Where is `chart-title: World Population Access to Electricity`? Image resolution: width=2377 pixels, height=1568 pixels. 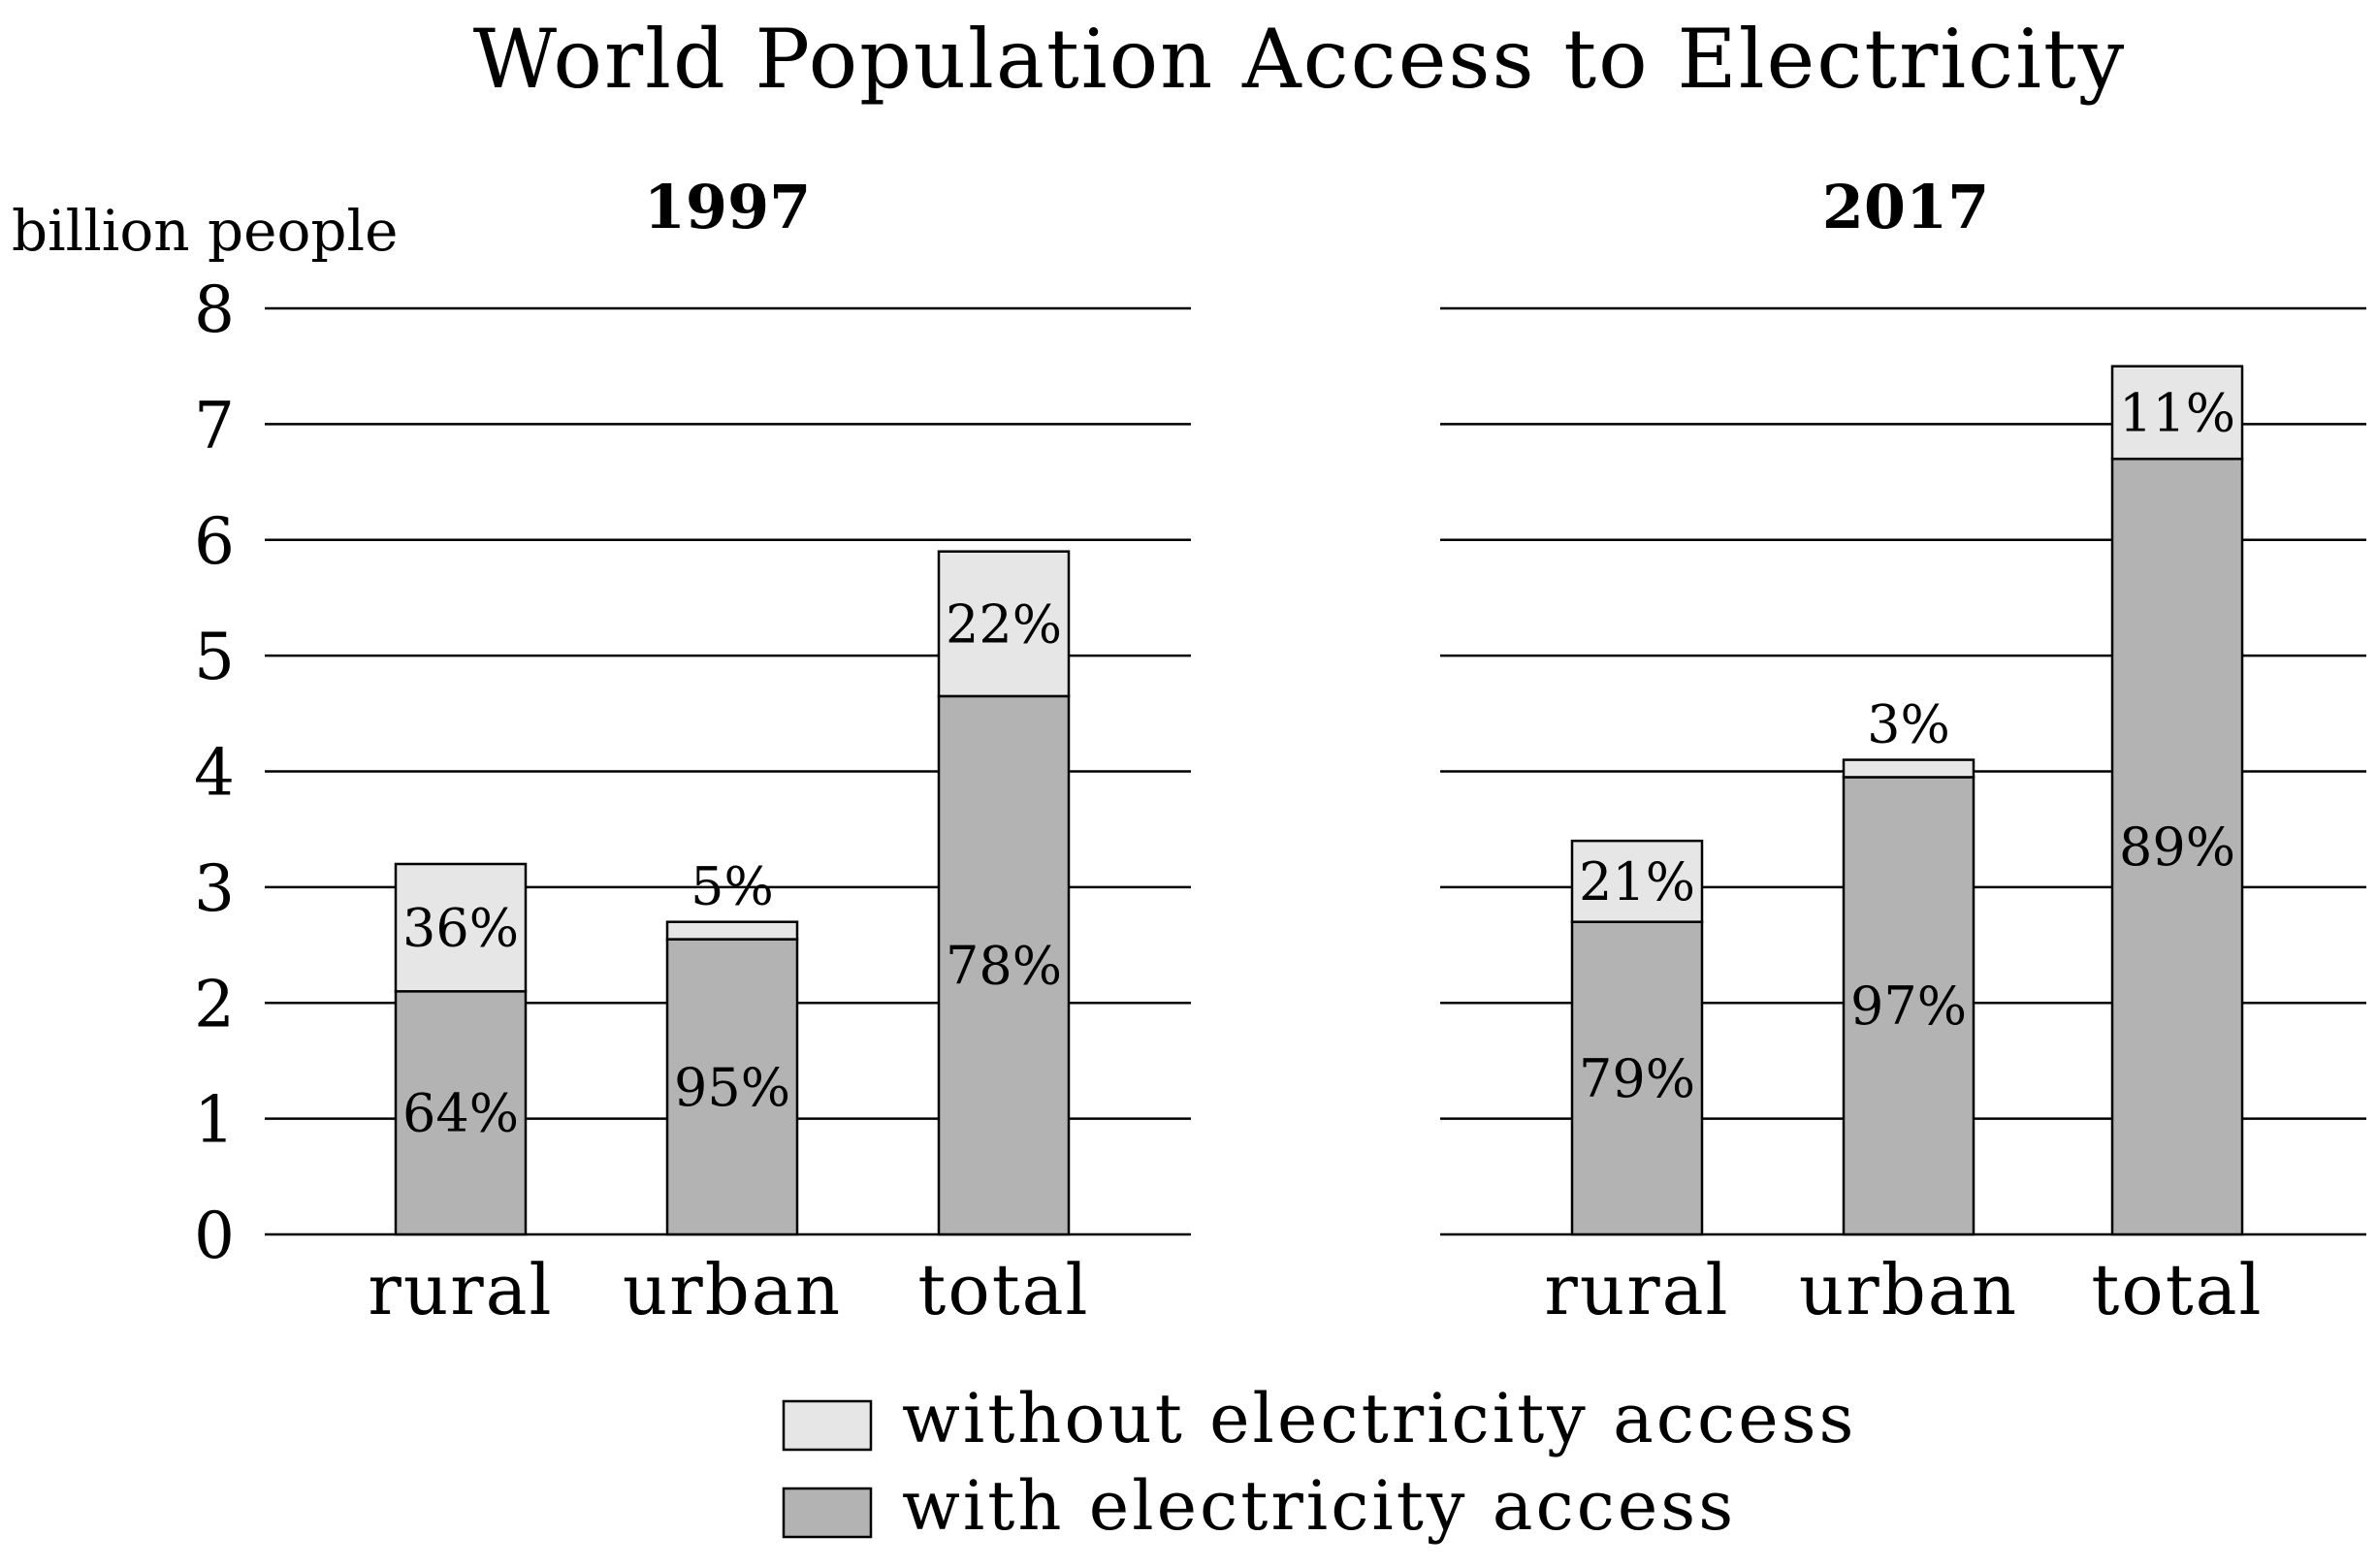 chart-title: World Population Access to Electricity is located at coordinates (1299, 59).